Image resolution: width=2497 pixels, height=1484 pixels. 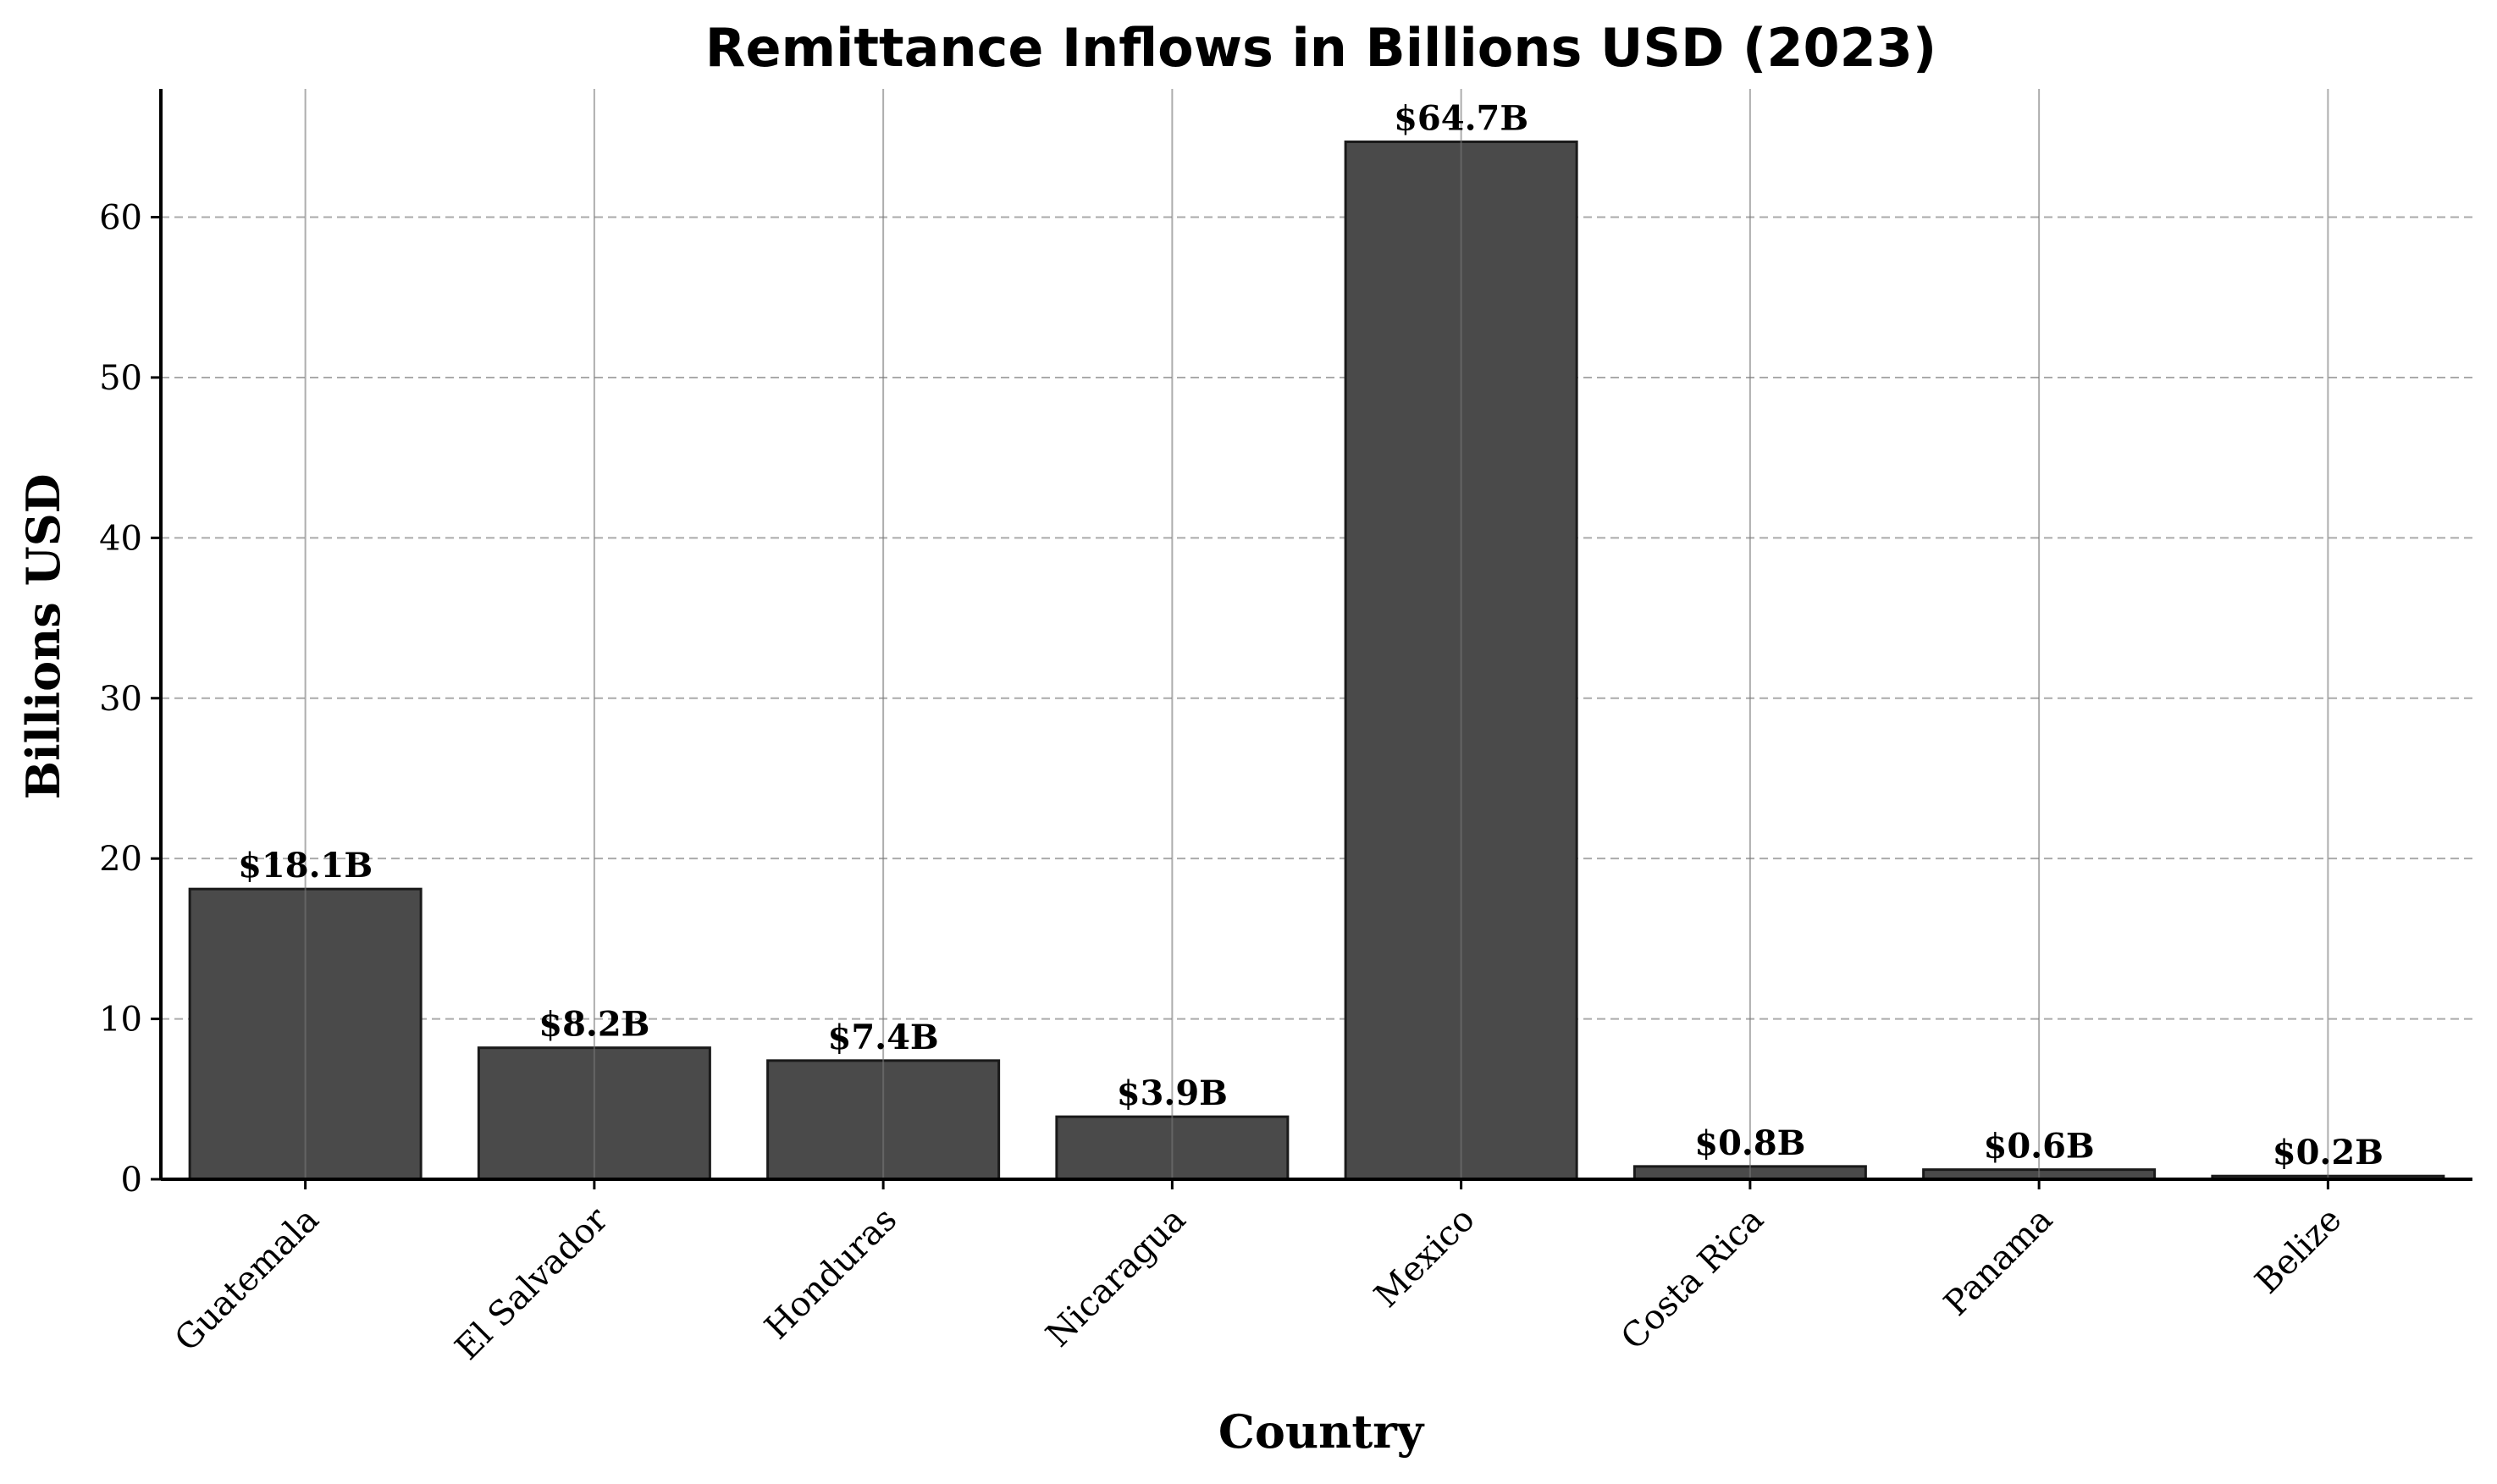 What do you see at coordinates (1425, 1258) in the screenshot?
I see `x-tick-label: Mexico` at bounding box center [1425, 1258].